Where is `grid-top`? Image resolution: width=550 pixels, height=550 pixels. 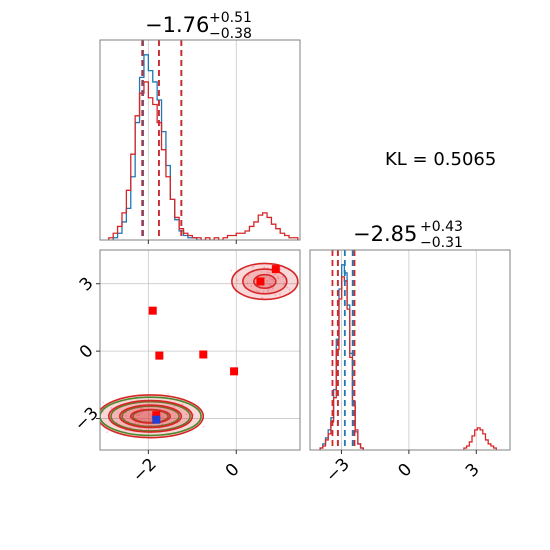
grid-top is located at coordinates (192, 140).